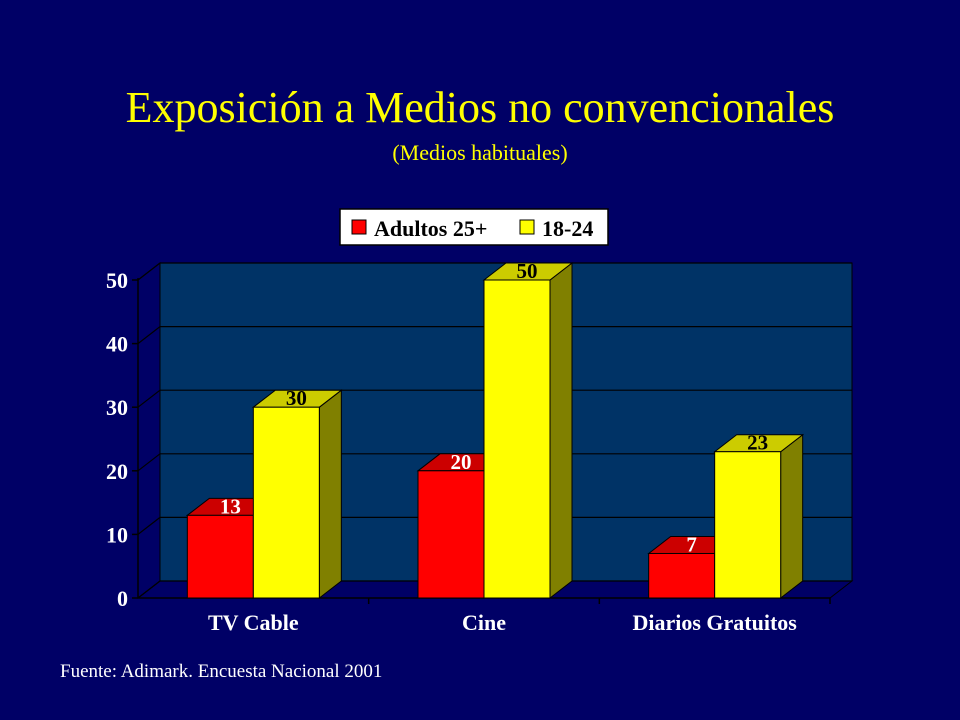 Image resolution: width=960 pixels, height=720 pixels. I want to click on legend: Adultos 25+ 18-24, so click(474, 227).